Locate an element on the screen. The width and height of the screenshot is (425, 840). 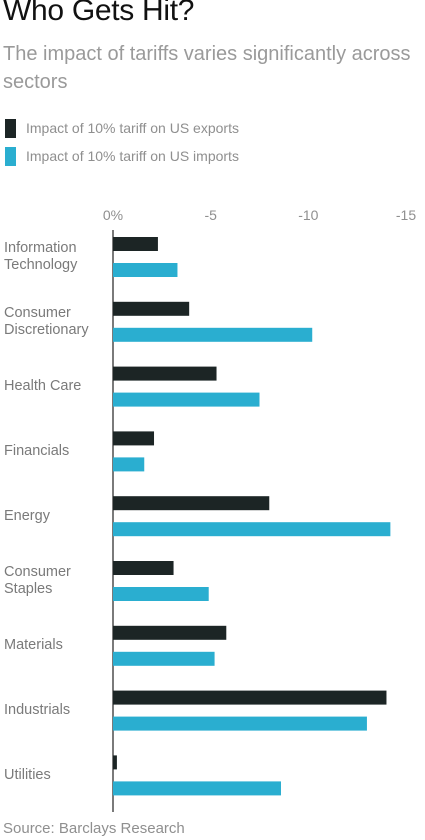
category-label: Consumer Discretionary is located at coordinates (64, 322).